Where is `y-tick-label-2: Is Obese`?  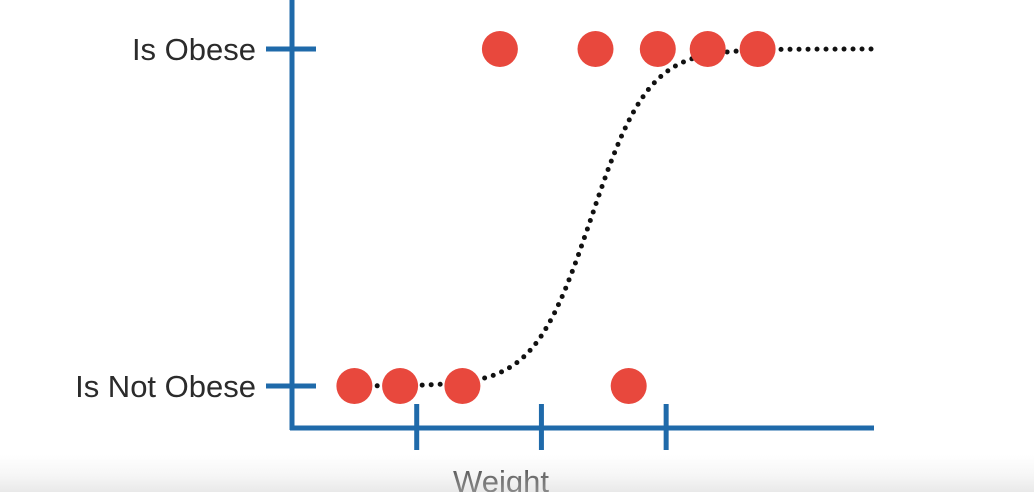
y-tick-label-2: Is Obese is located at coordinates (194, 49).